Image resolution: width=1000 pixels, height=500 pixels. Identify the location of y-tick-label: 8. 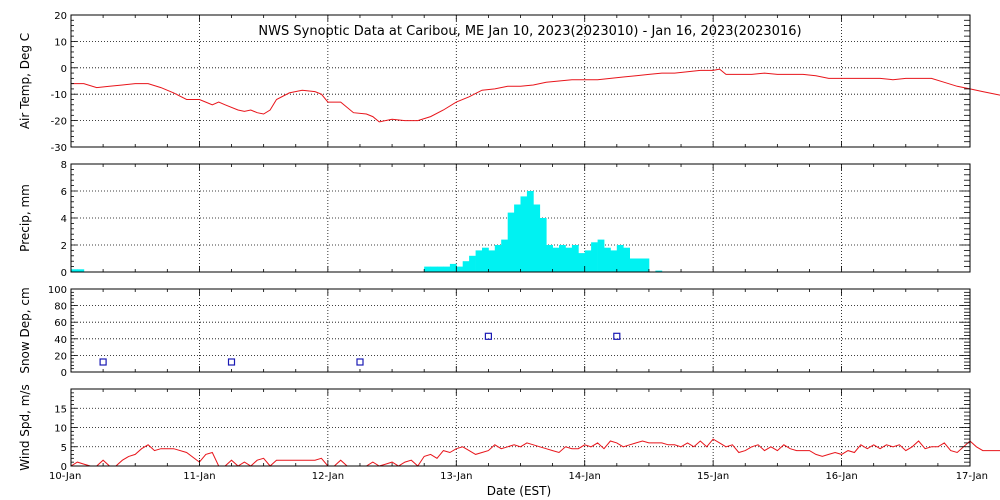
(64, 165).